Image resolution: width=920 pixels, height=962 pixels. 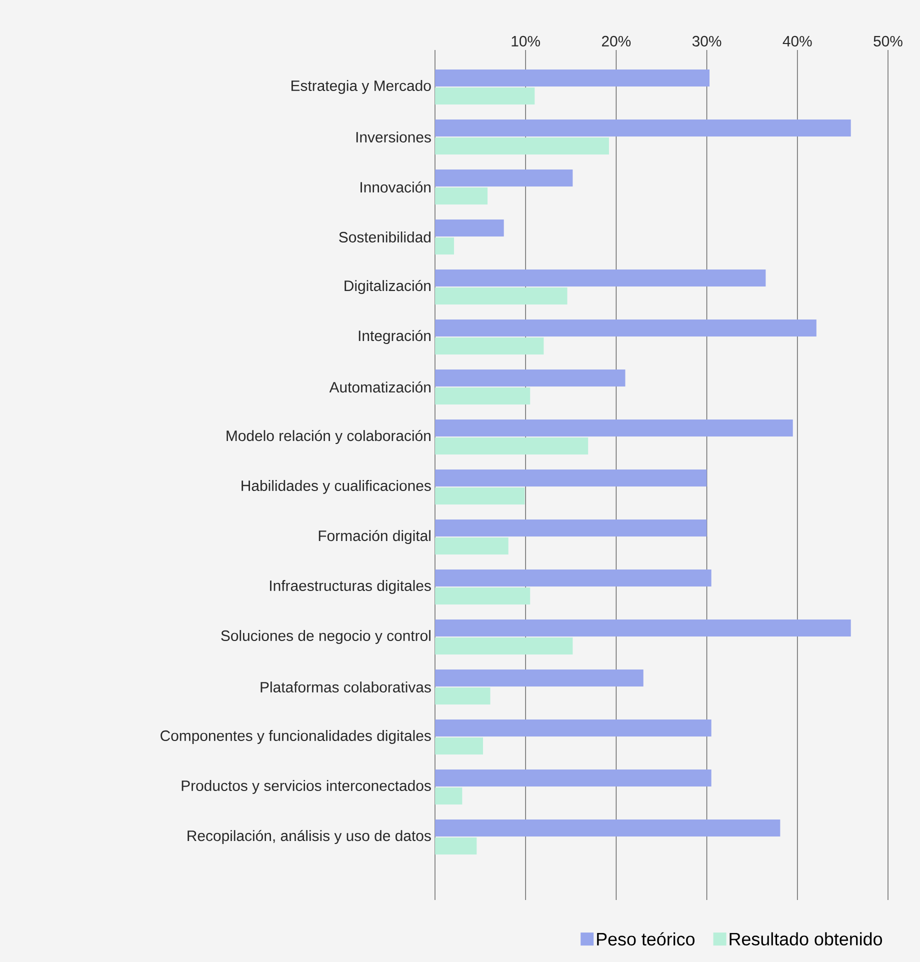 I want to click on y-tick-label: Estrategia y Mercado, so click(x=361, y=87).